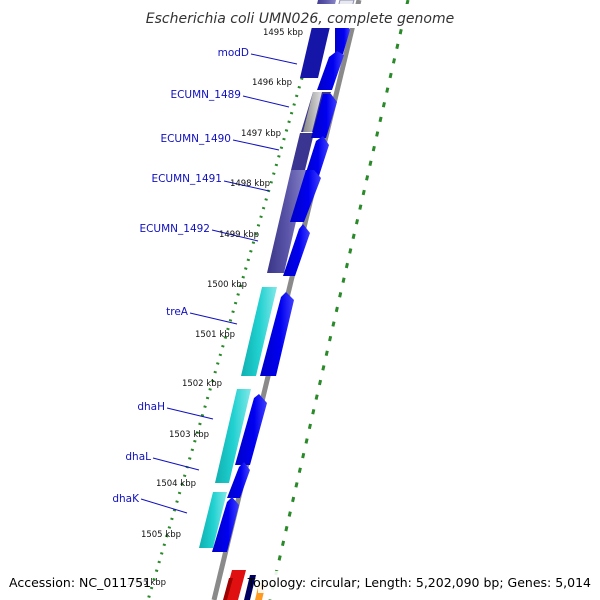  I want to click on tick-label: 1499 kbp, so click(239, 235).